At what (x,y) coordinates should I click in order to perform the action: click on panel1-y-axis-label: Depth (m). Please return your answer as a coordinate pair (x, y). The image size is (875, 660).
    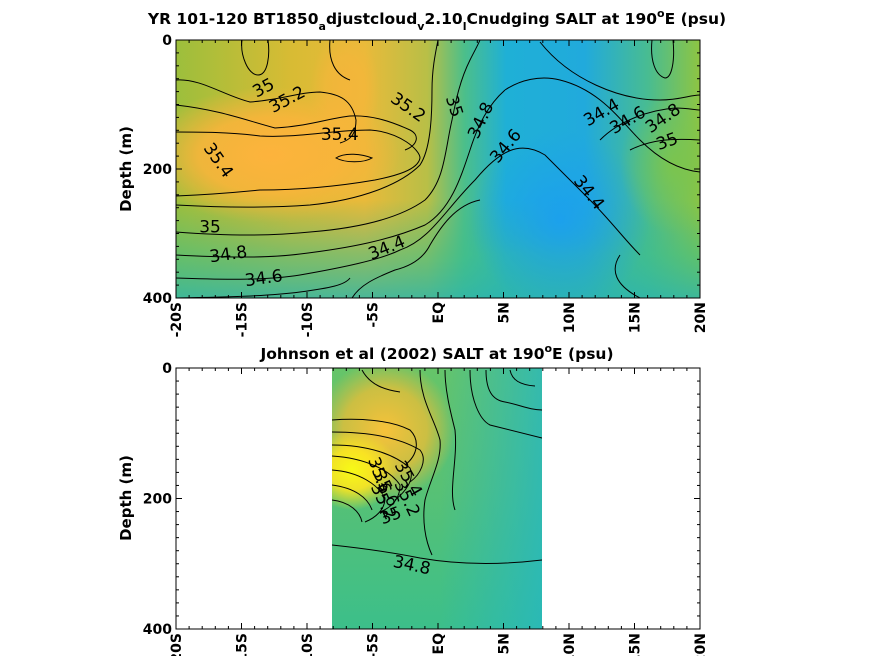
    Looking at the image, I should click on (126, 169).